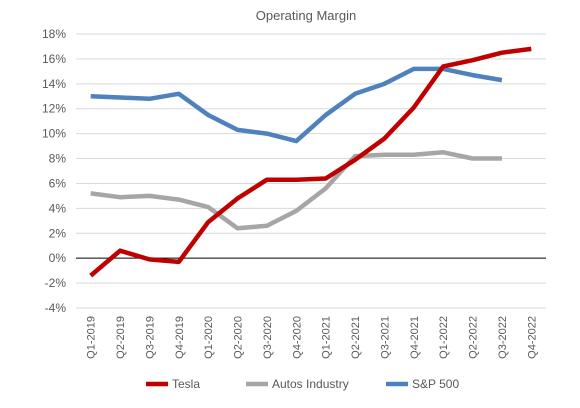 The image size is (580, 408). What do you see at coordinates (297, 337) in the screenshot?
I see `x-tick-label: Q4-2020` at bounding box center [297, 337].